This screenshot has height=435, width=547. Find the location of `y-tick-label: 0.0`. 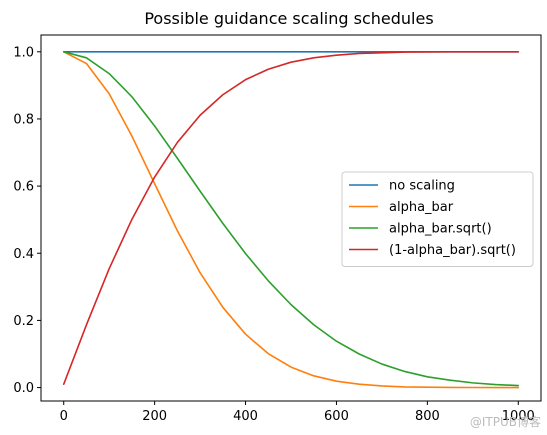

y-tick-label: 0.0 is located at coordinates (23, 388).